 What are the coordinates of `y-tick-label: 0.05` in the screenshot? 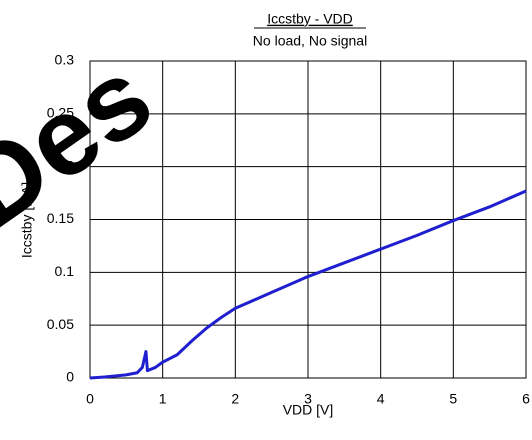 It's located at (60, 324).